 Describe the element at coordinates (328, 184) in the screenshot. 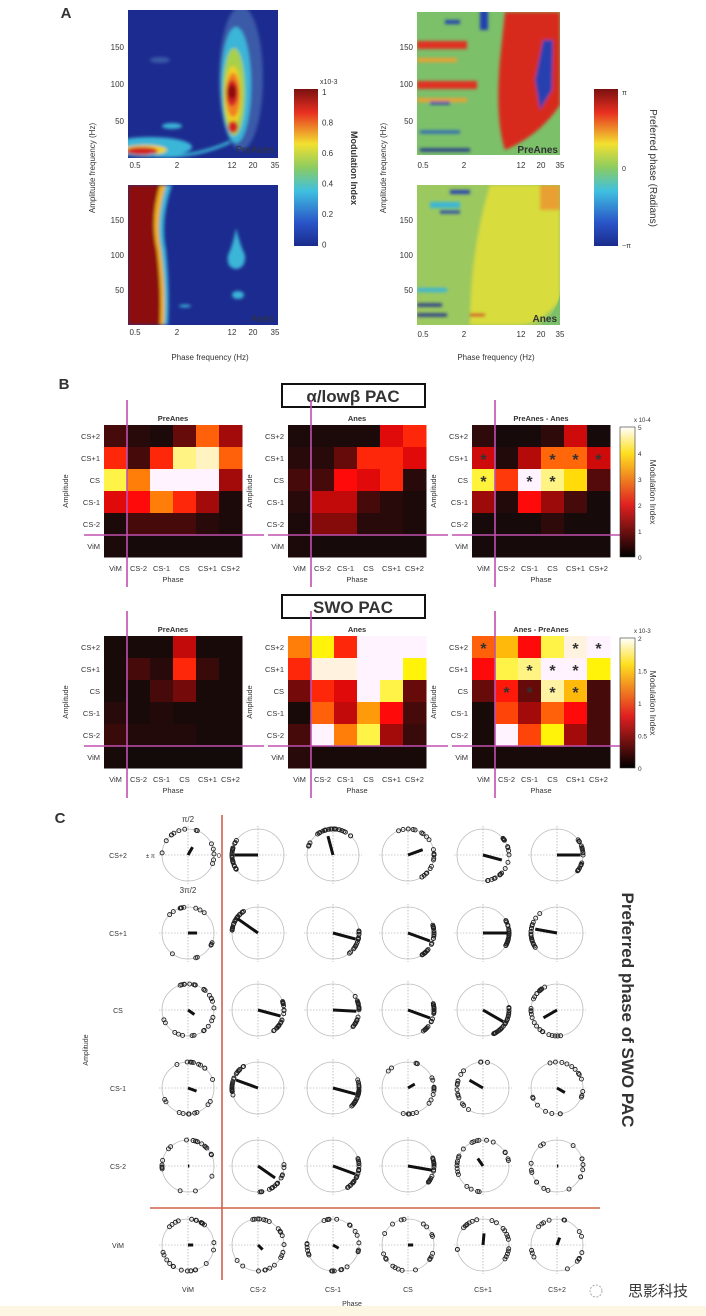

I see `colorbar-tick: 0.4` at that location.